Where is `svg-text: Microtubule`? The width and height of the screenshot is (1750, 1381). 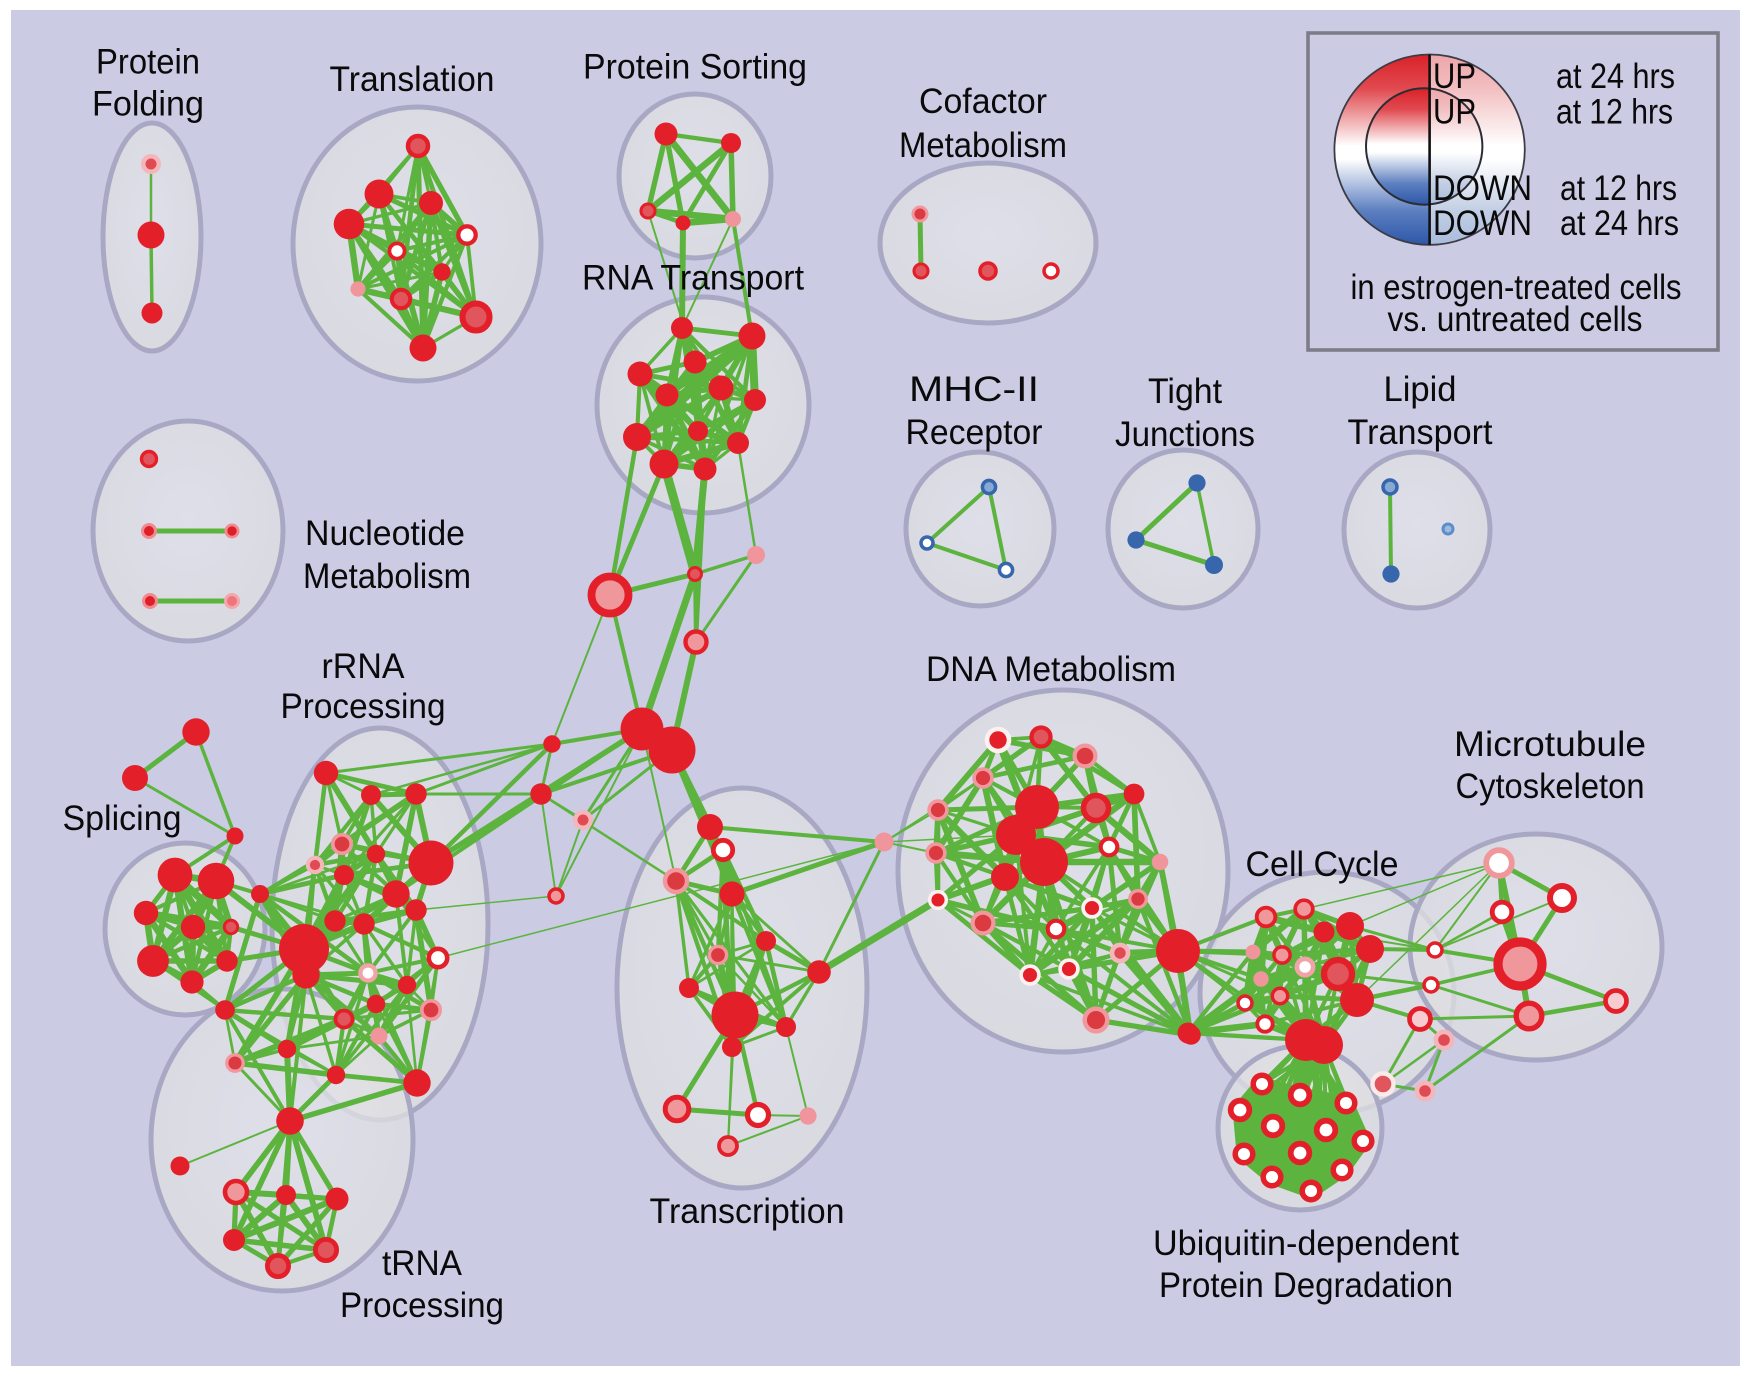
svg-text: Microtubule is located at coordinates (1550, 744).